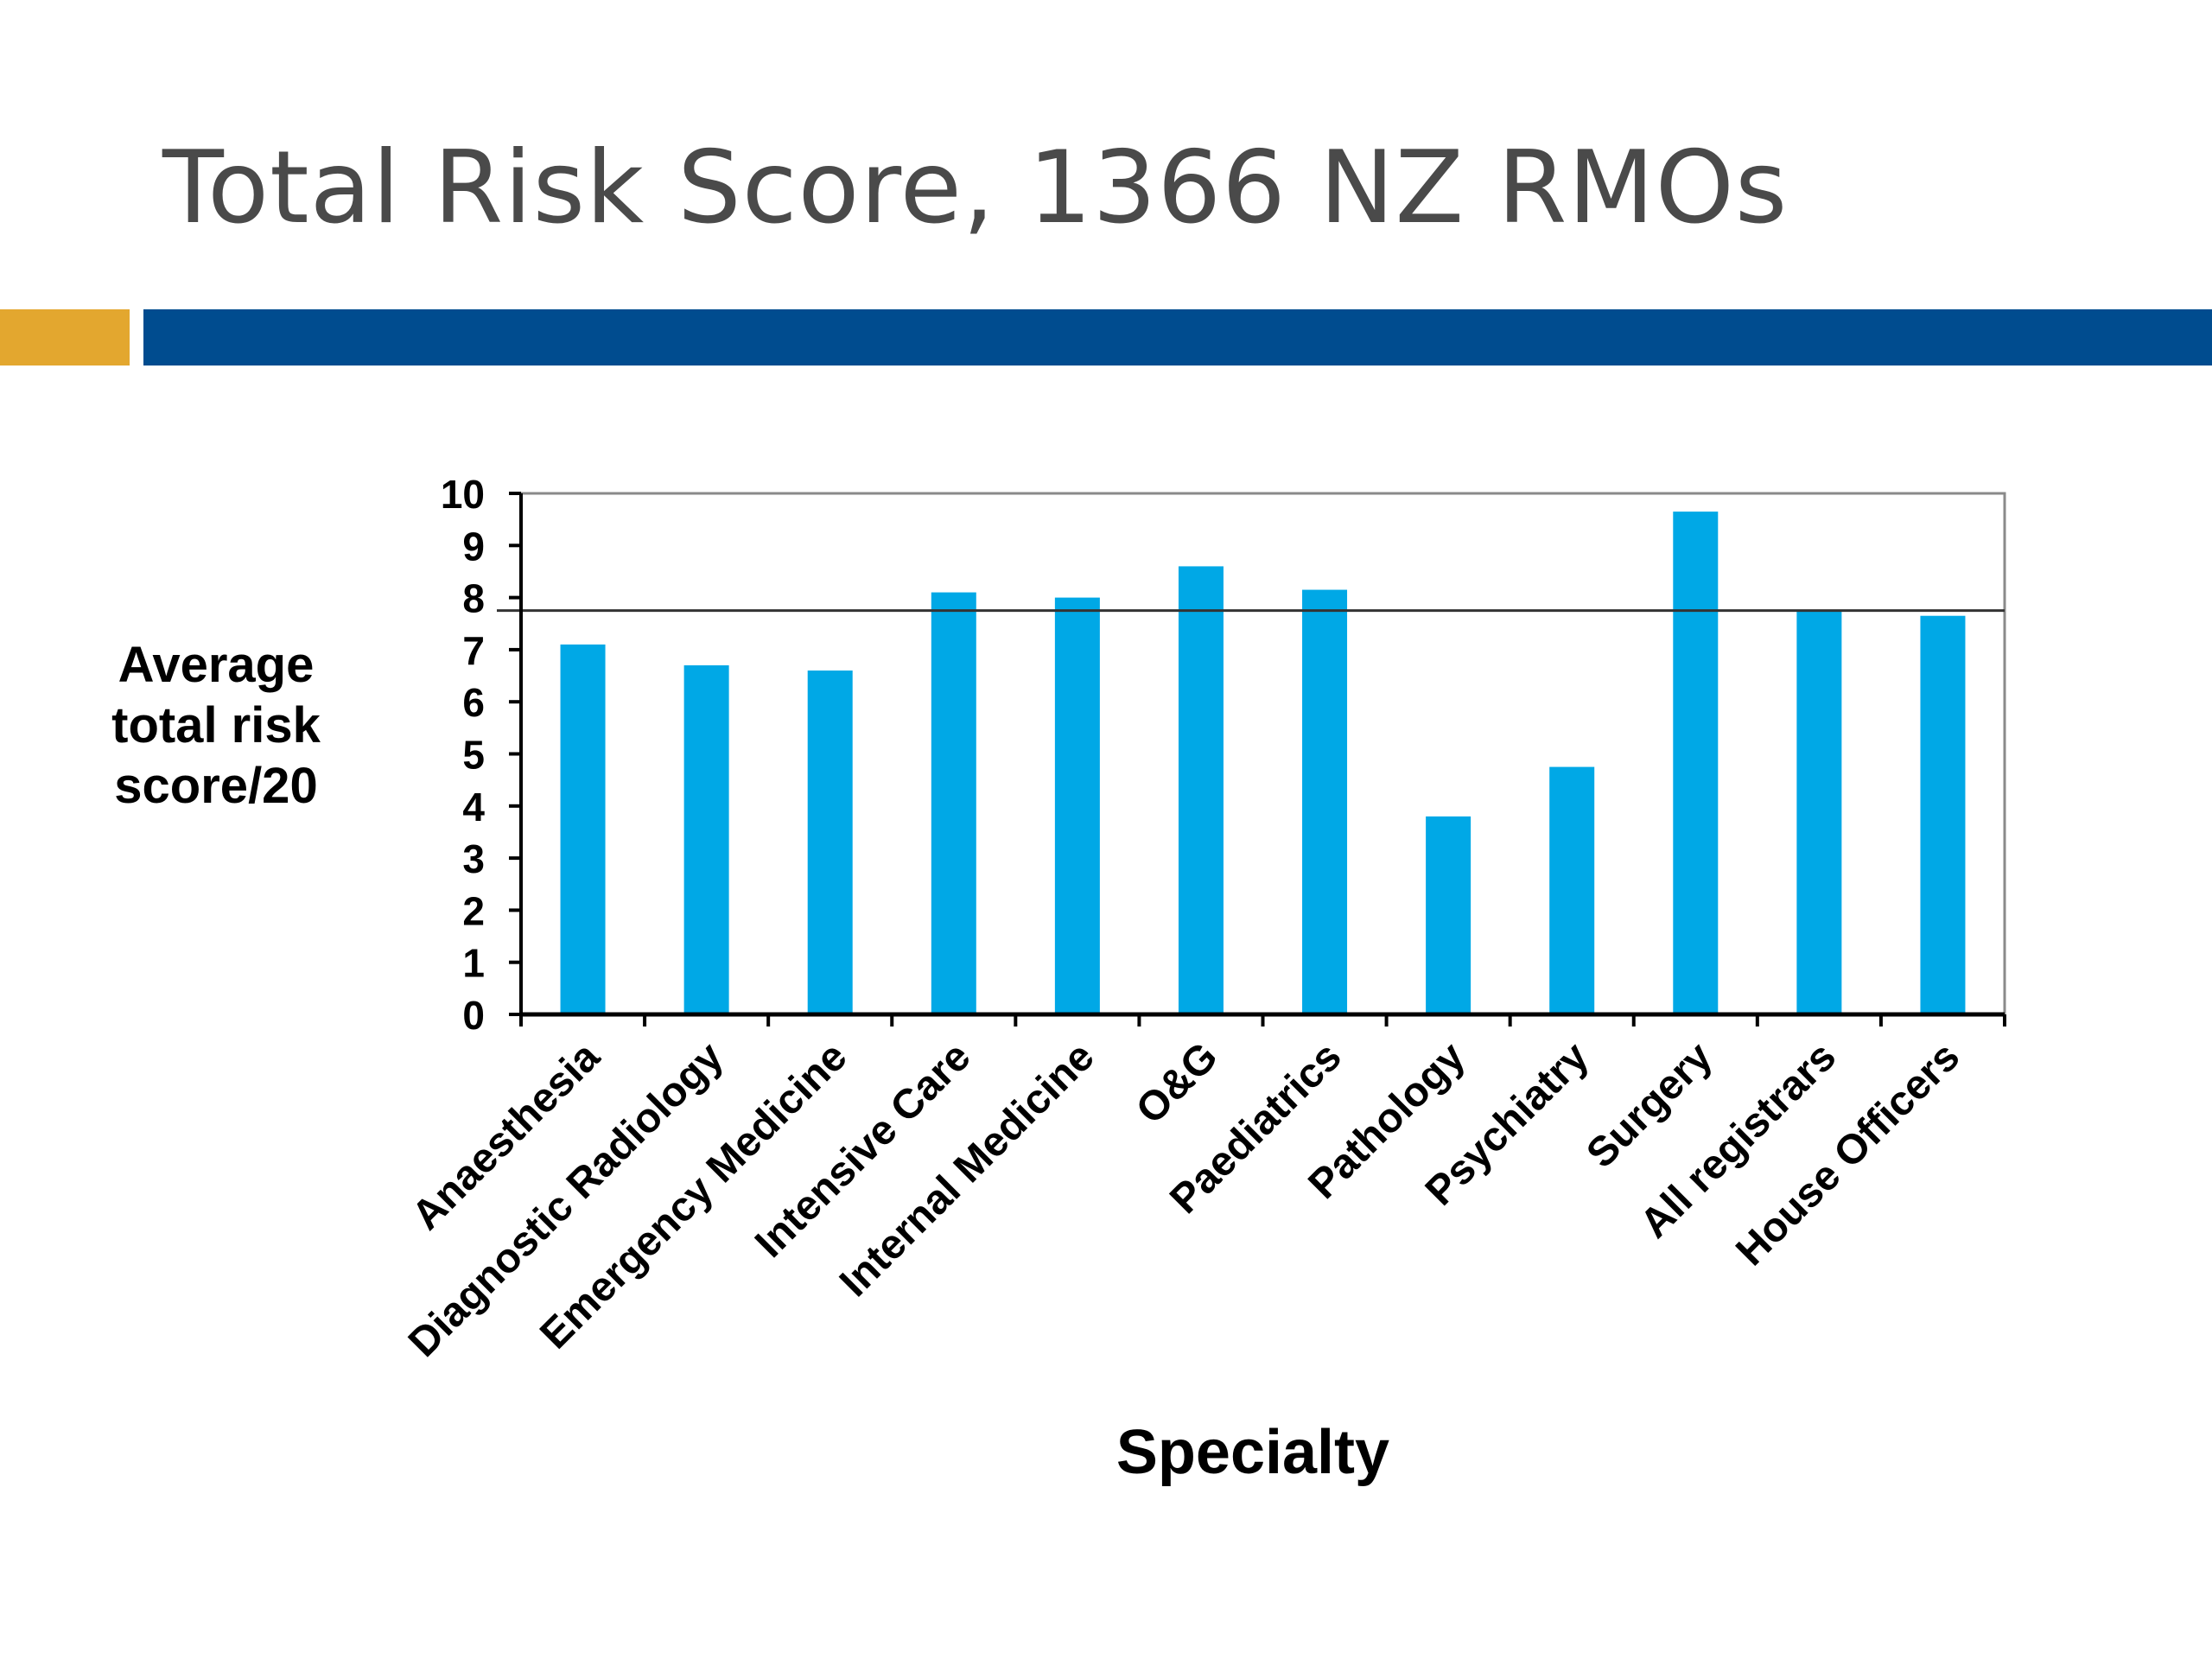 This screenshot has width=2212, height=1659. I want to click on y-tick-label-10: 10, so click(463, 494).